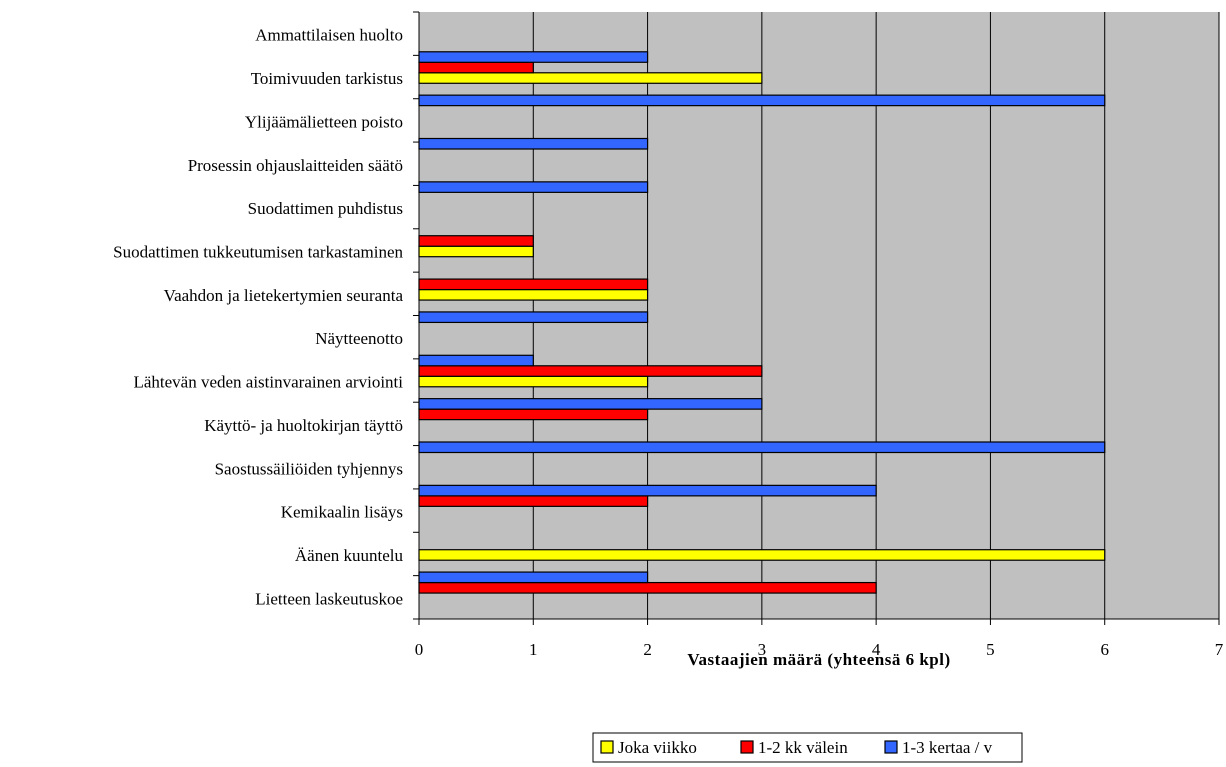  Describe the element at coordinates (419, 649) in the screenshot. I see `x-tick-label: 0` at that location.